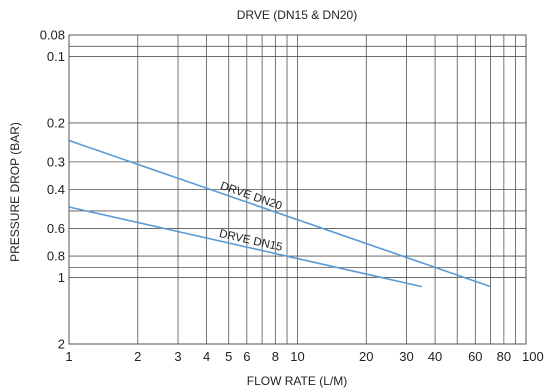  What do you see at coordinates (56, 228) in the screenshot?
I see `y-tick-label: 0.6` at bounding box center [56, 228].